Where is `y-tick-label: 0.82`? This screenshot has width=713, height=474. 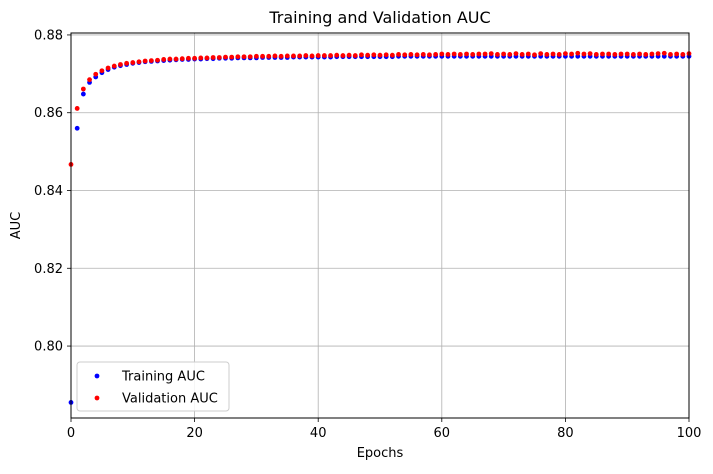 y-tick-label: 0.82 is located at coordinates (48, 269).